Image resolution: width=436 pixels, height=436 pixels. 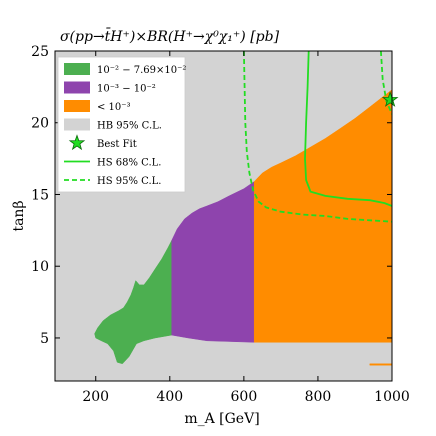 What do you see at coordinates (380, 364) in the screenshot?
I see `region-orange-sliver` at bounding box center [380, 364].